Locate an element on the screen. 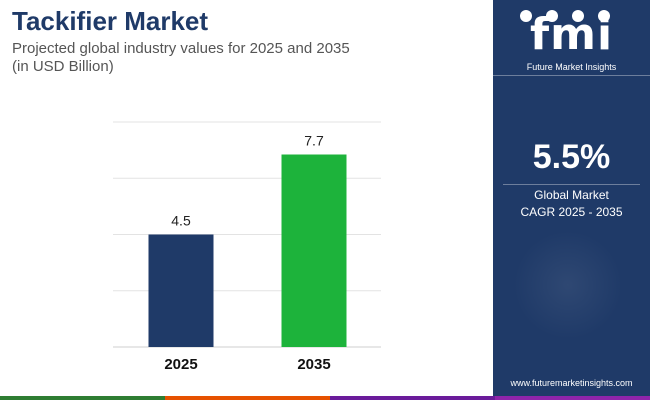 The width and height of the screenshot is (650, 400). data-label-2035: 7.7 is located at coordinates (314, 141).